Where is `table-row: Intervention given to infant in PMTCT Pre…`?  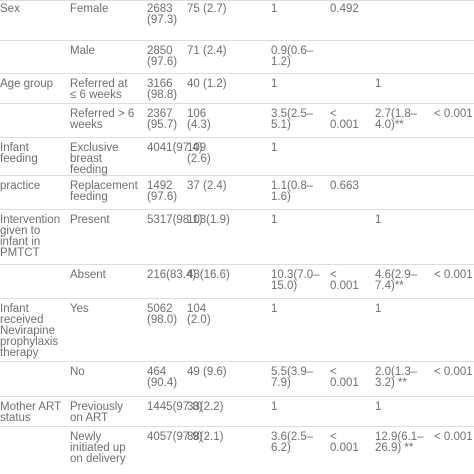 table-row: Intervention given to infant in PMTCT Pre… is located at coordinates (237, 237).